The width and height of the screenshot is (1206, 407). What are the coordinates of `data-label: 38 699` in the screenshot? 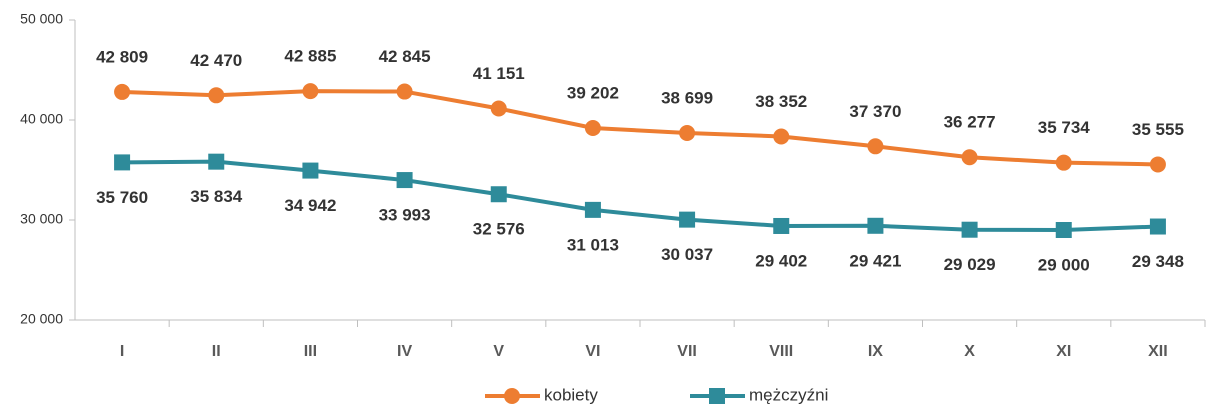 It's located at (687, 97).